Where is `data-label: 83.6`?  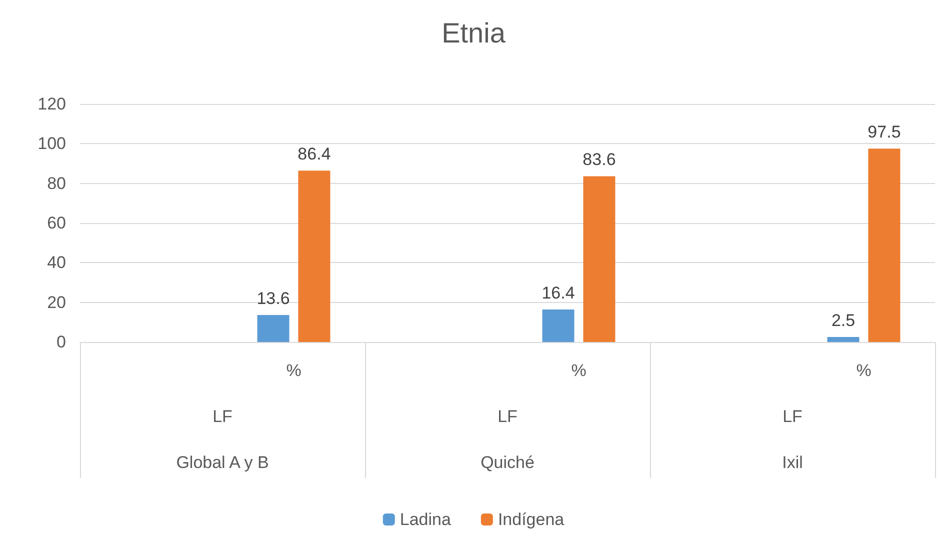
data-label: 83.6 is located at coordinates (599, 160).